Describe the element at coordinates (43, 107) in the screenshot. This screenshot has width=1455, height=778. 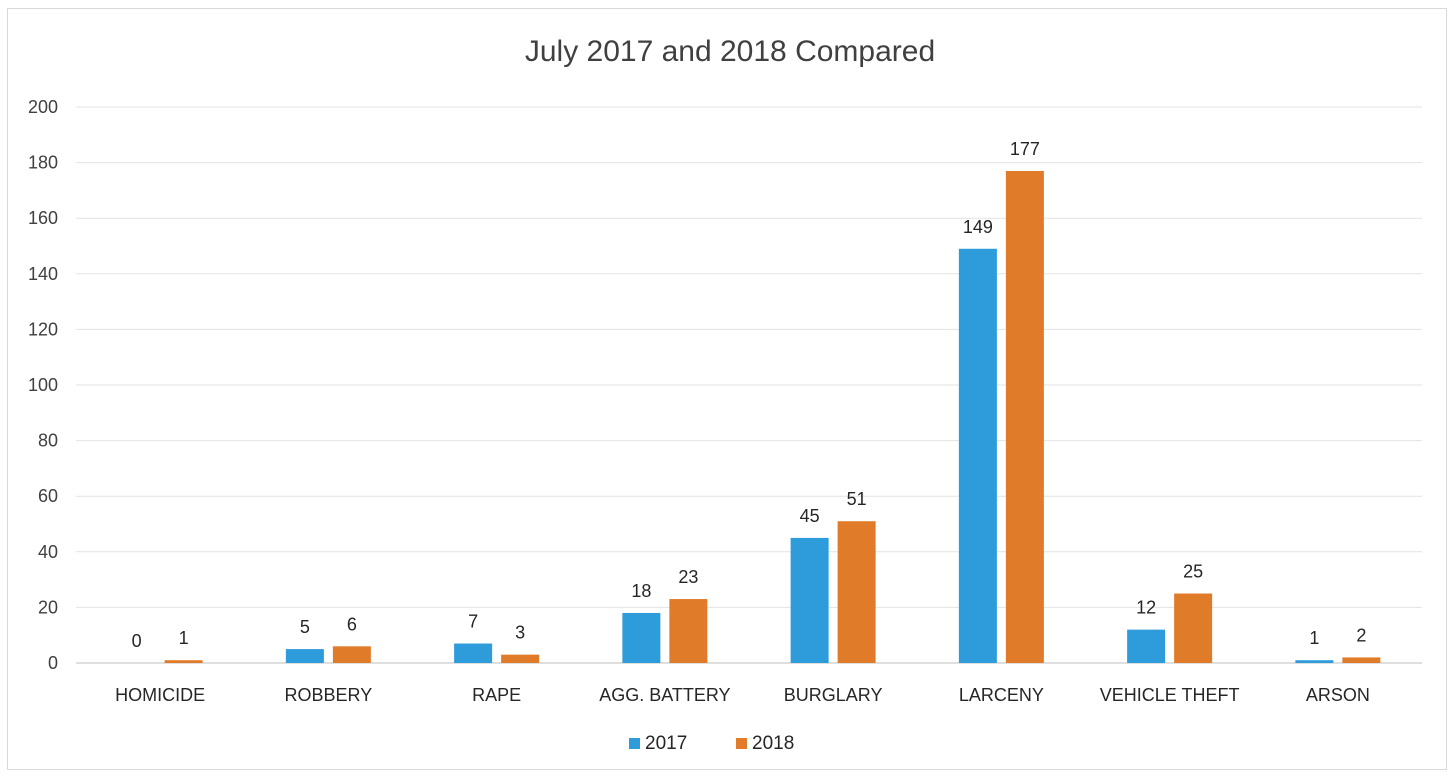
I see `y-tick-label: 200` at that location.